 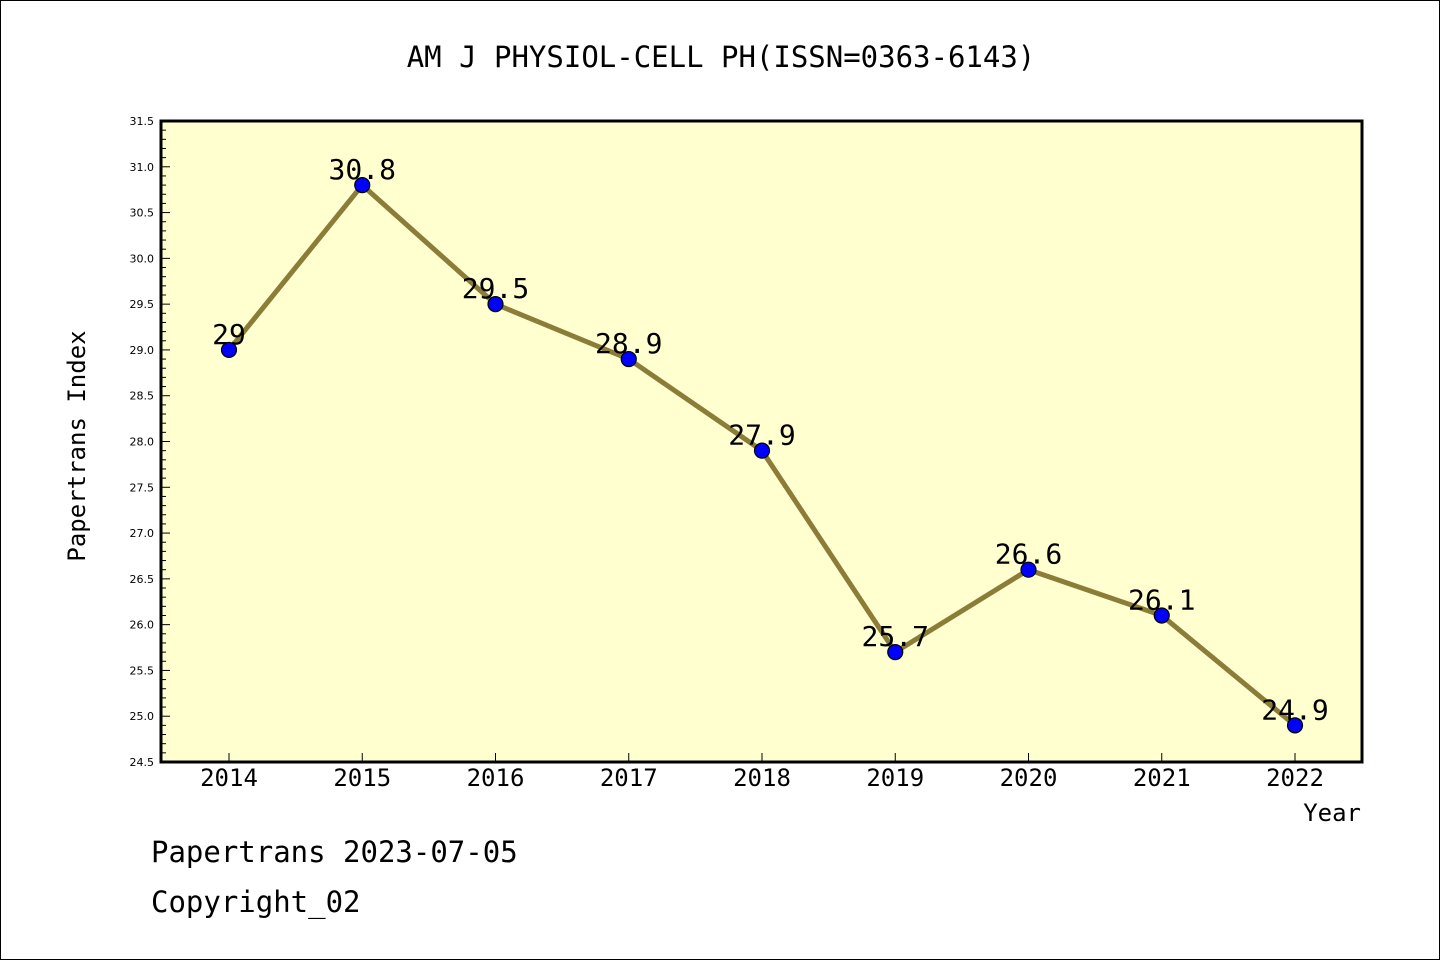 I want to click on data-label: 29, so click(x=229, y=334).